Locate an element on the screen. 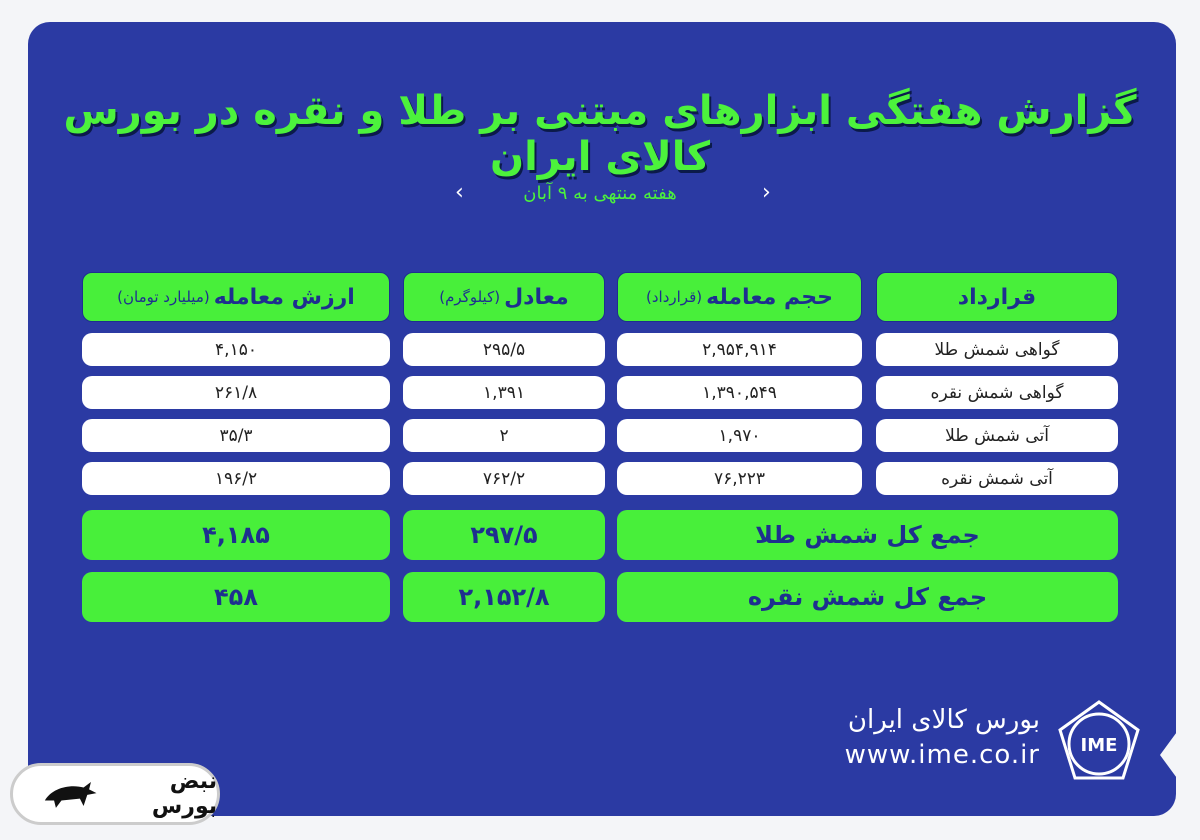  row-2-equivalent: ۱,۳۹۱ is located at coordinates (504, 392).